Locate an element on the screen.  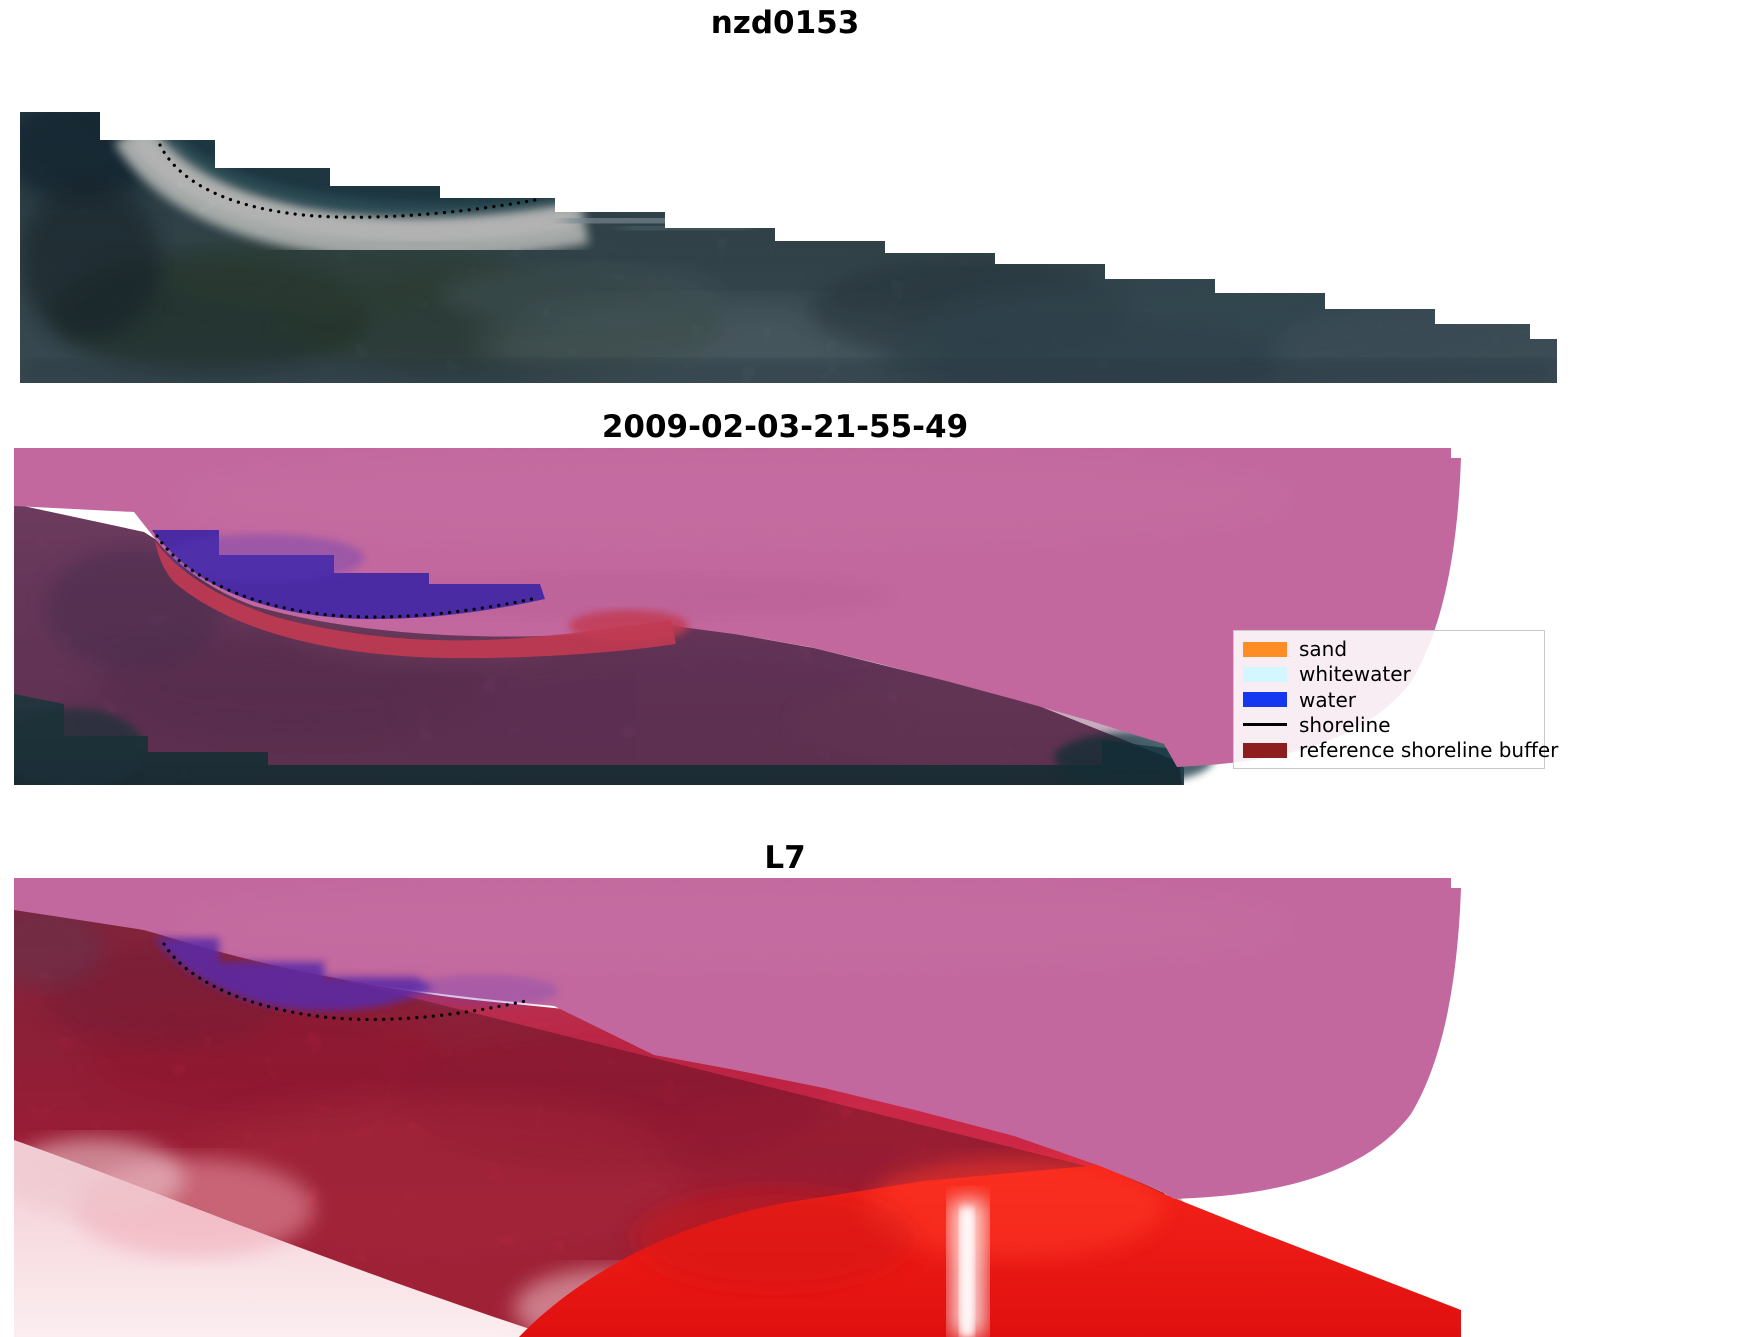
panel-title-mndwi: L7 is located at coordinates (785, 858).